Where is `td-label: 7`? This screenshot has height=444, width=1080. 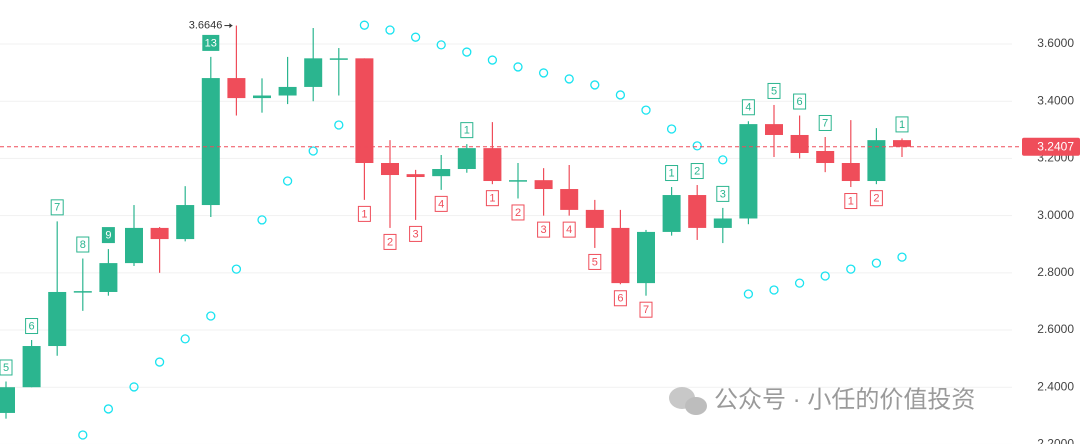 td-label: 7 is located at coordinates (825, 123).